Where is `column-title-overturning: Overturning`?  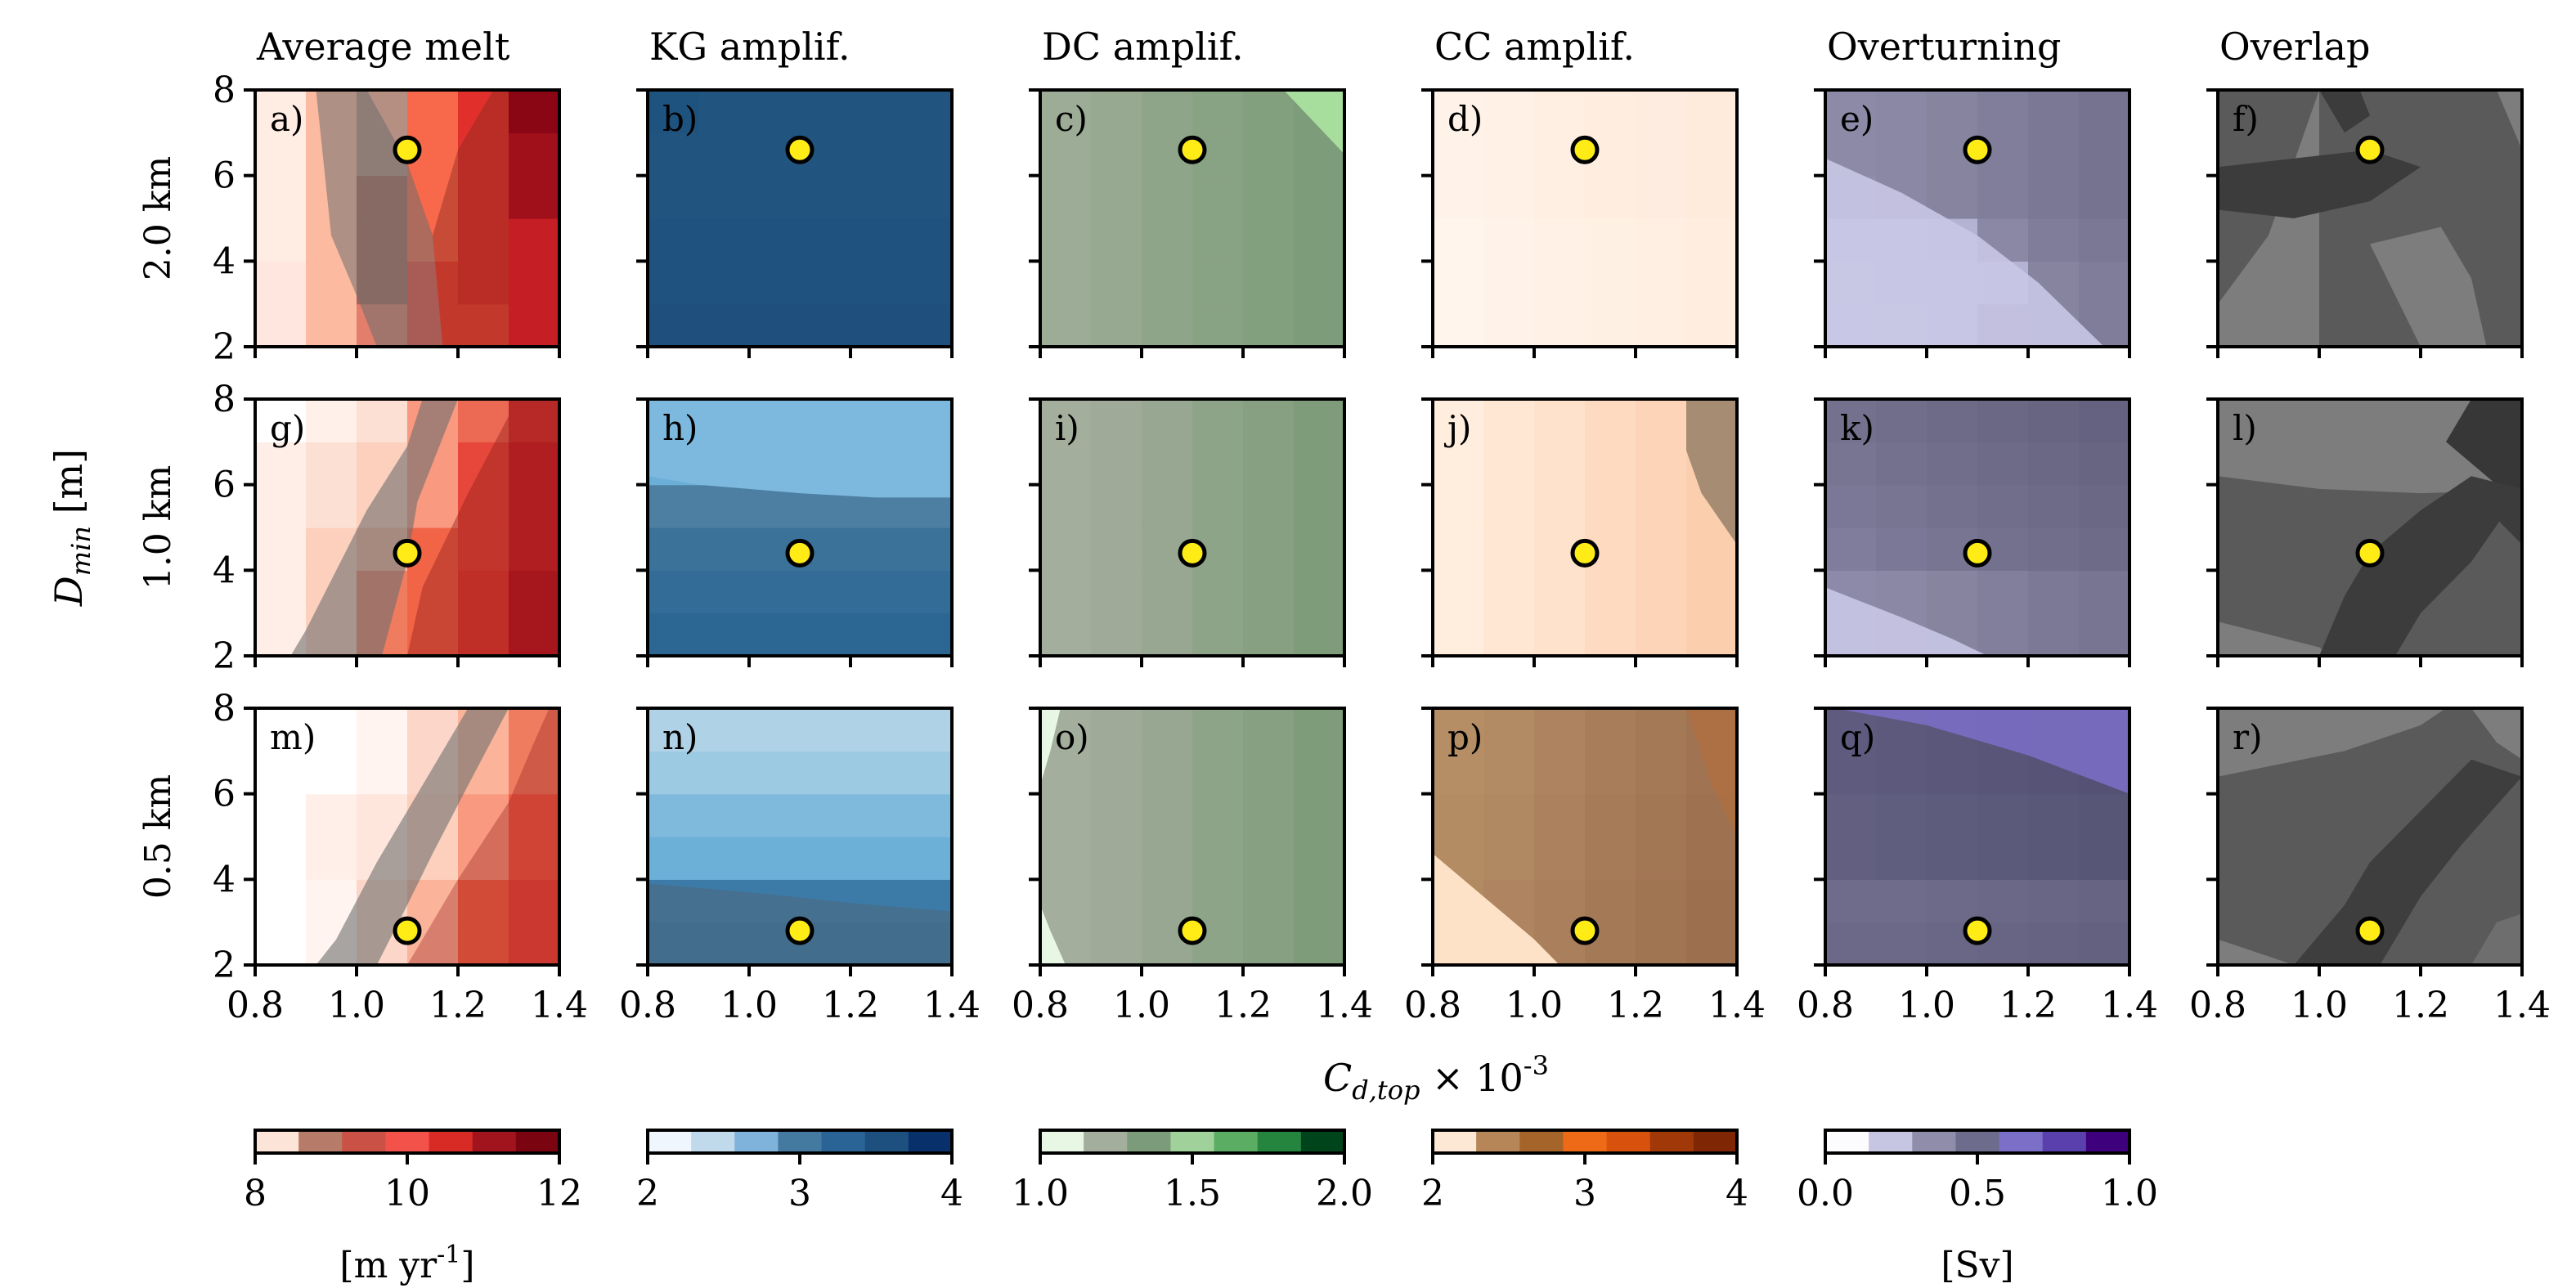
column-title-overturning: Overturning is located at coordinates (1944, 47).